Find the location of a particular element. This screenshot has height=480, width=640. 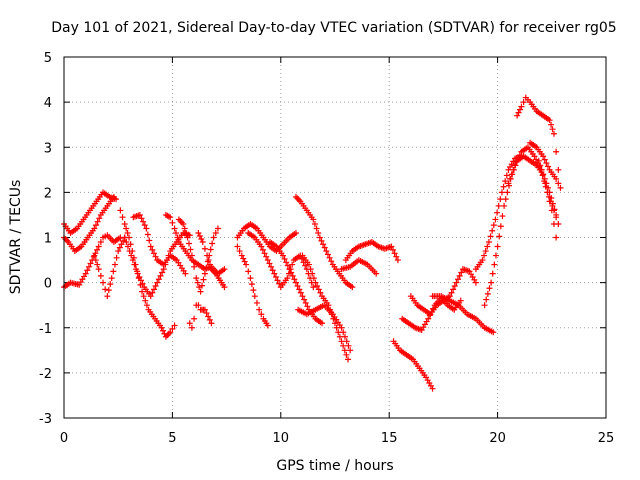

series-sat-a is located at coordinates (90, 212).